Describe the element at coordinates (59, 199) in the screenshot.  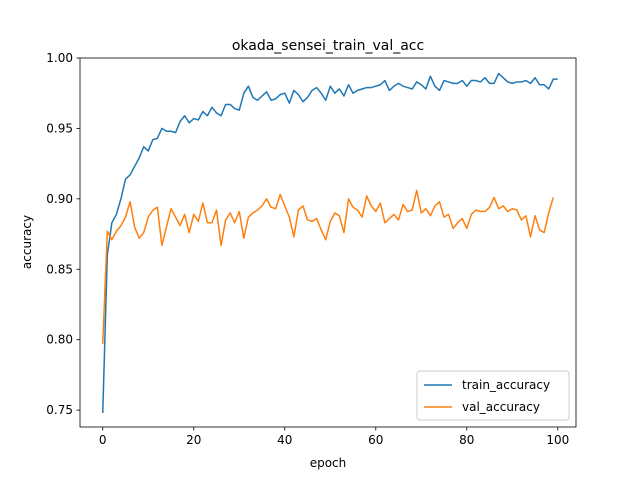
I see `y-tick-label: 0.90` at that location.